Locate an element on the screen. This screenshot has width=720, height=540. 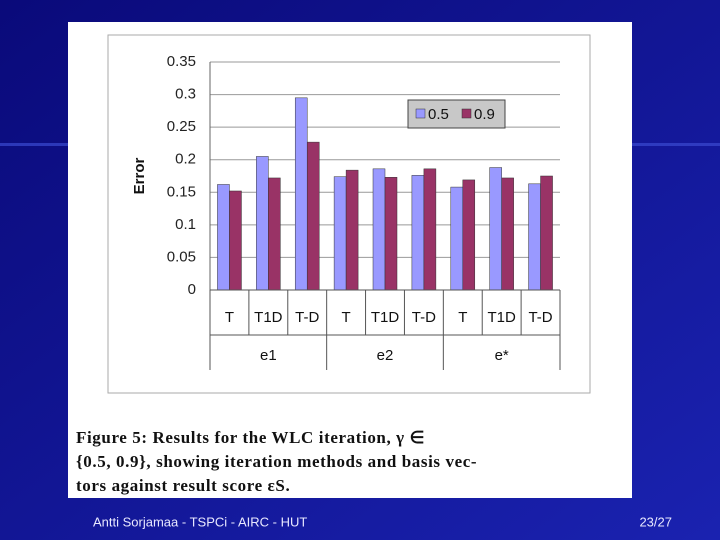
group-label: e2 is located at coordinates (385, 355).